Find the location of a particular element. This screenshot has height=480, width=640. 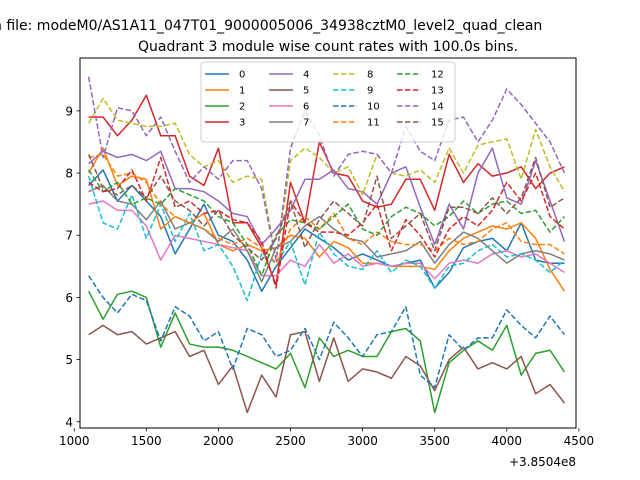

y-tick-label: 6 is located at coordinates (69, 298).